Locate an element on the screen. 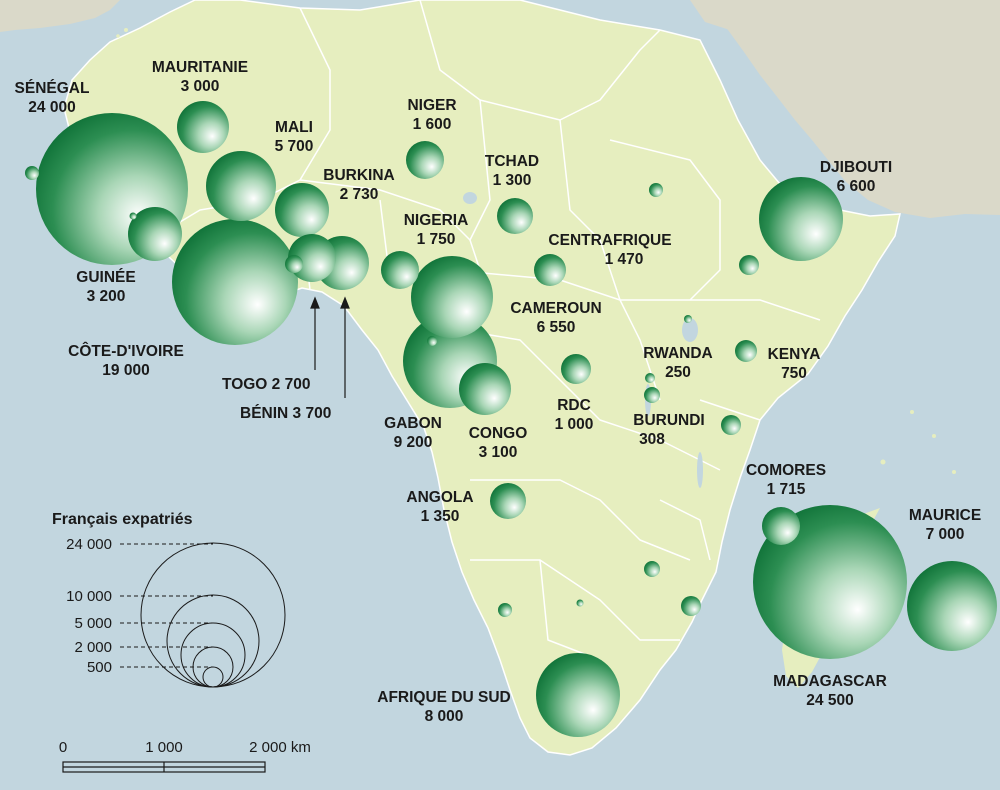  bubble-afriquedusud is located at coordinates (578, 695).